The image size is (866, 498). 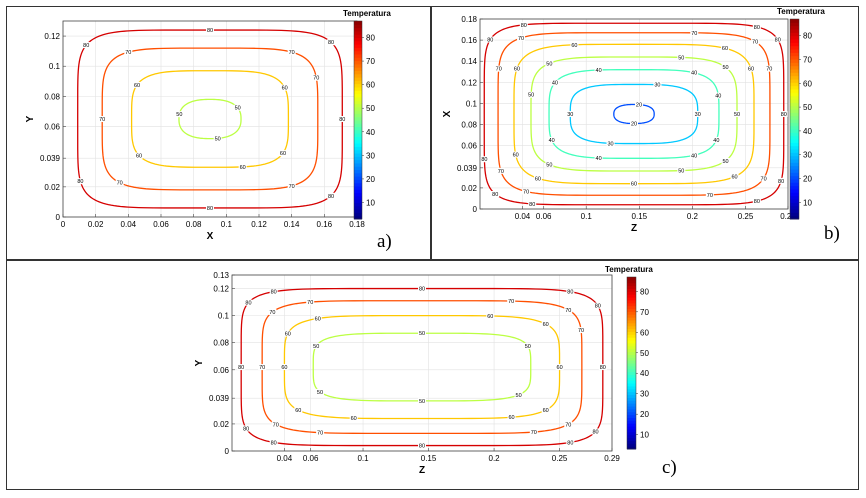 I want to click on x-tick-label: 0.14, so click(x=292, y=224).